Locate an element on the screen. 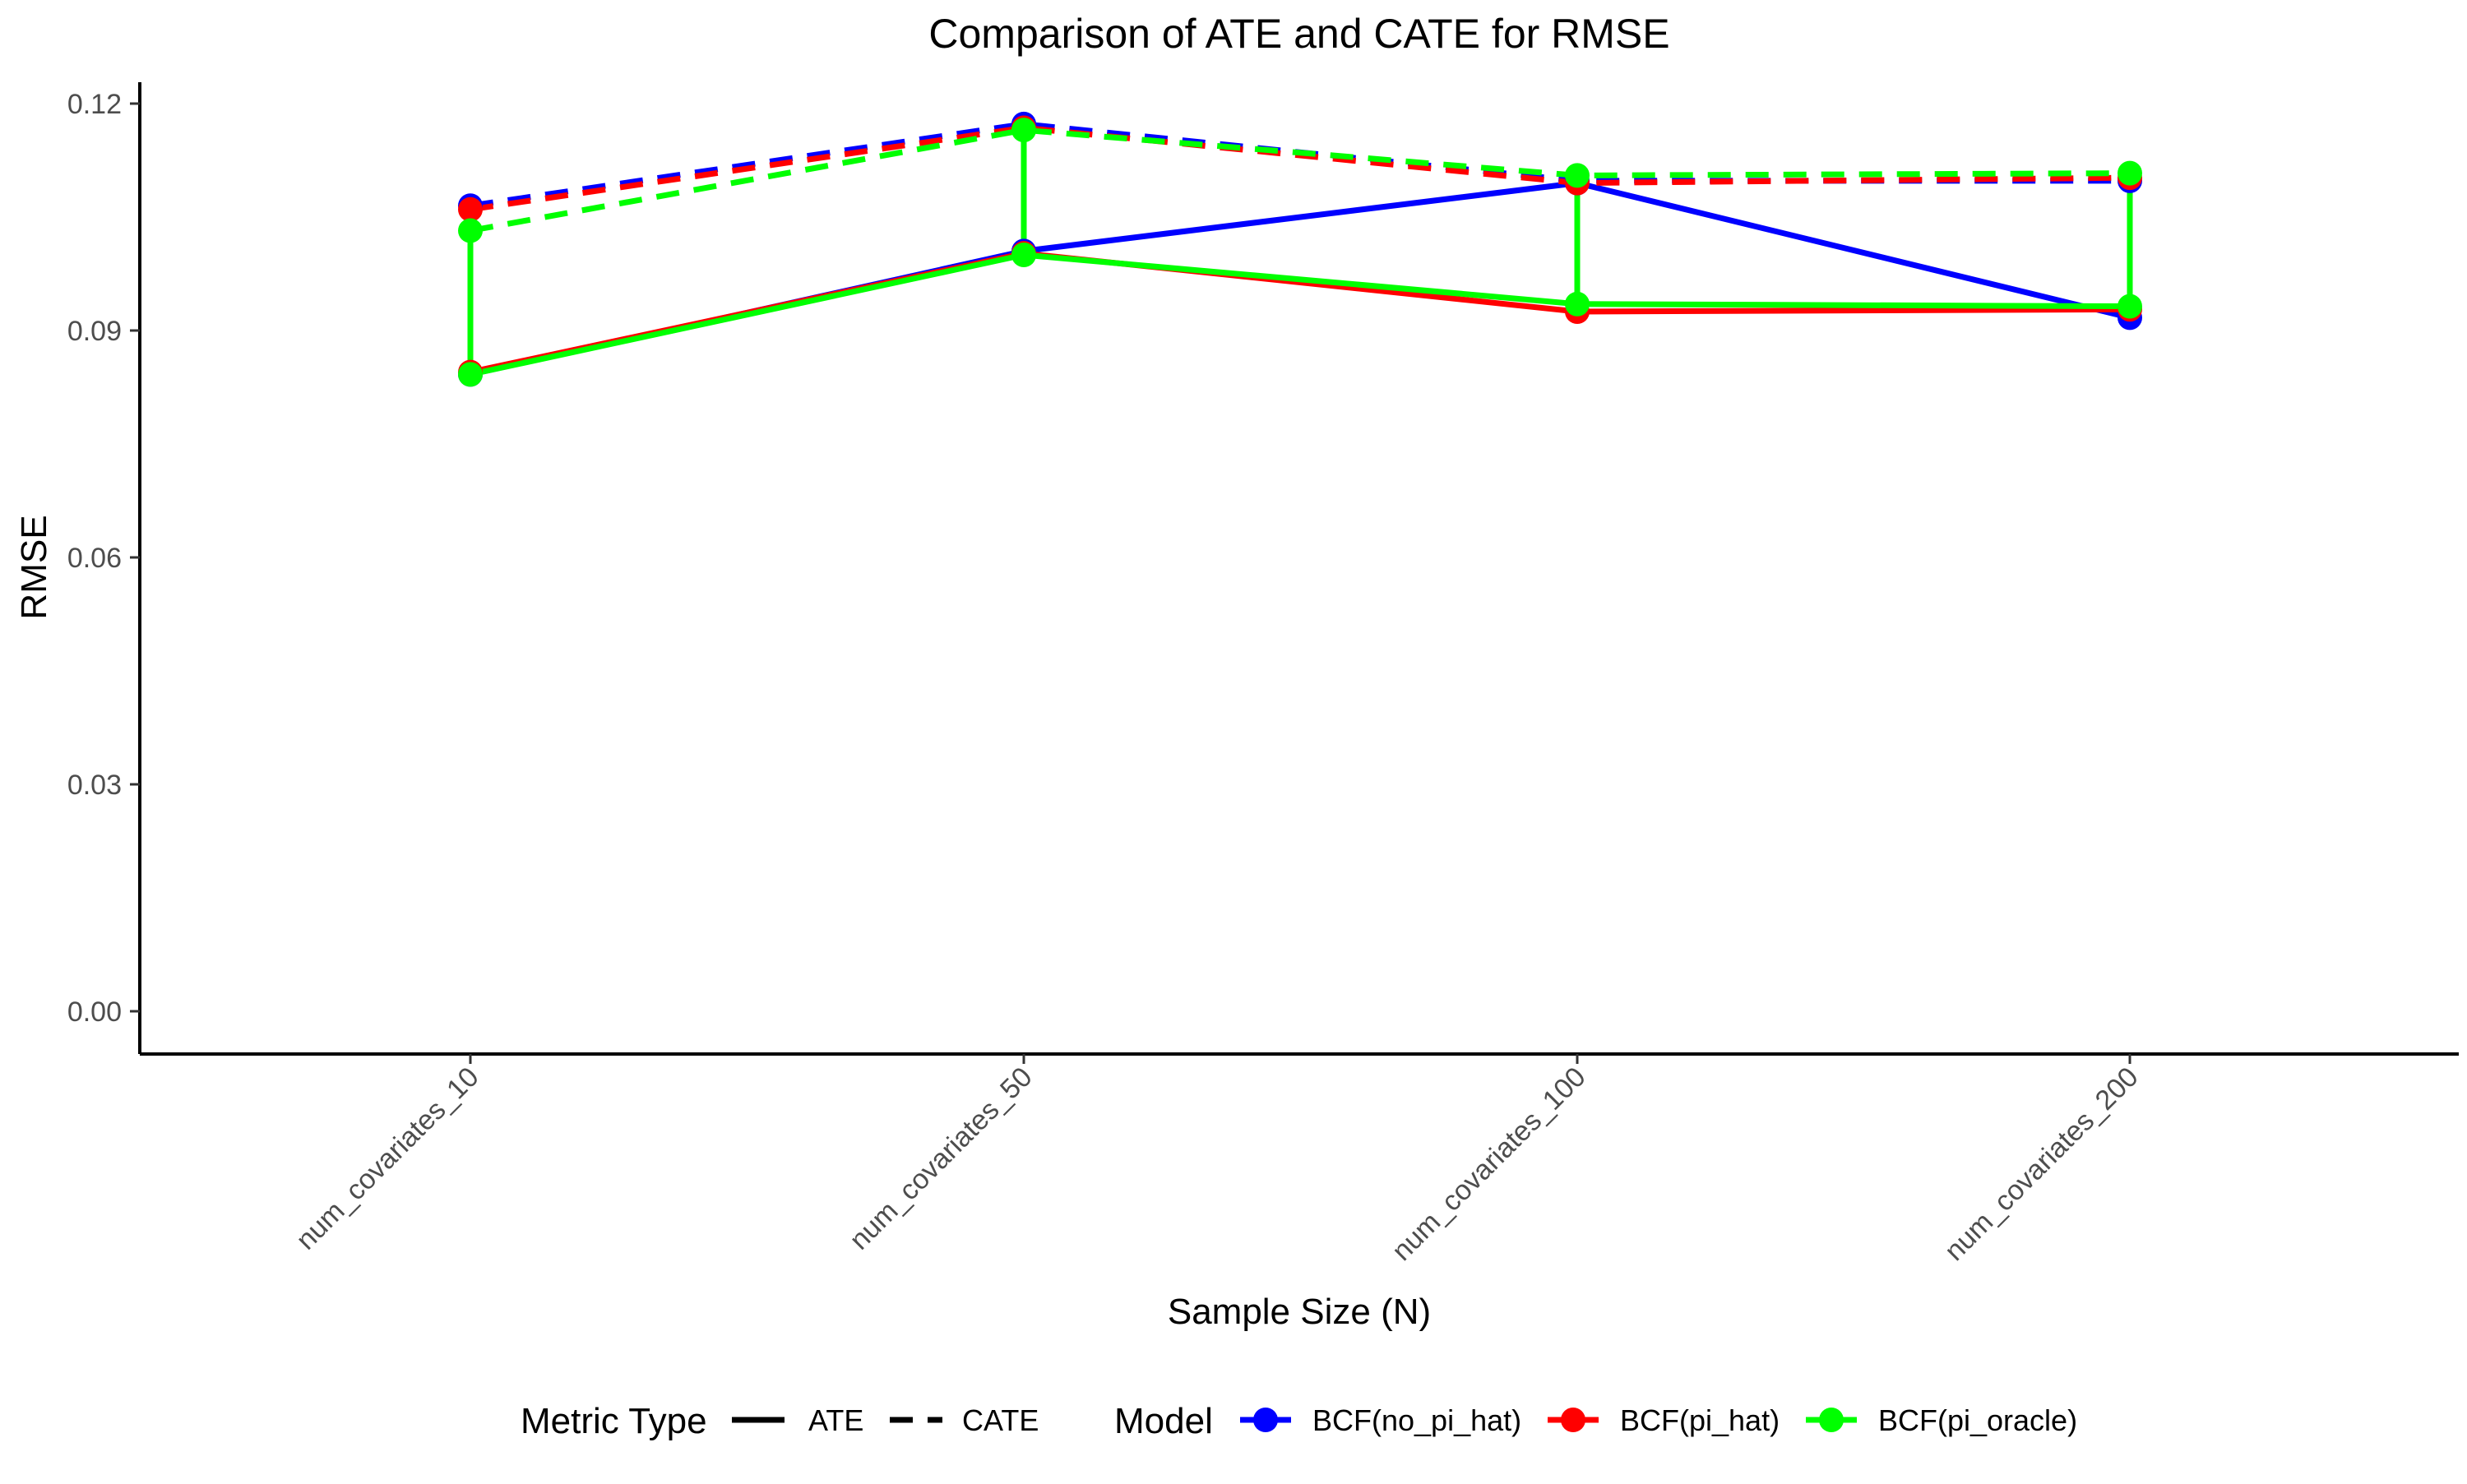  x-tick-label: num_covariates_10 is located at coordinates (387, 1158).